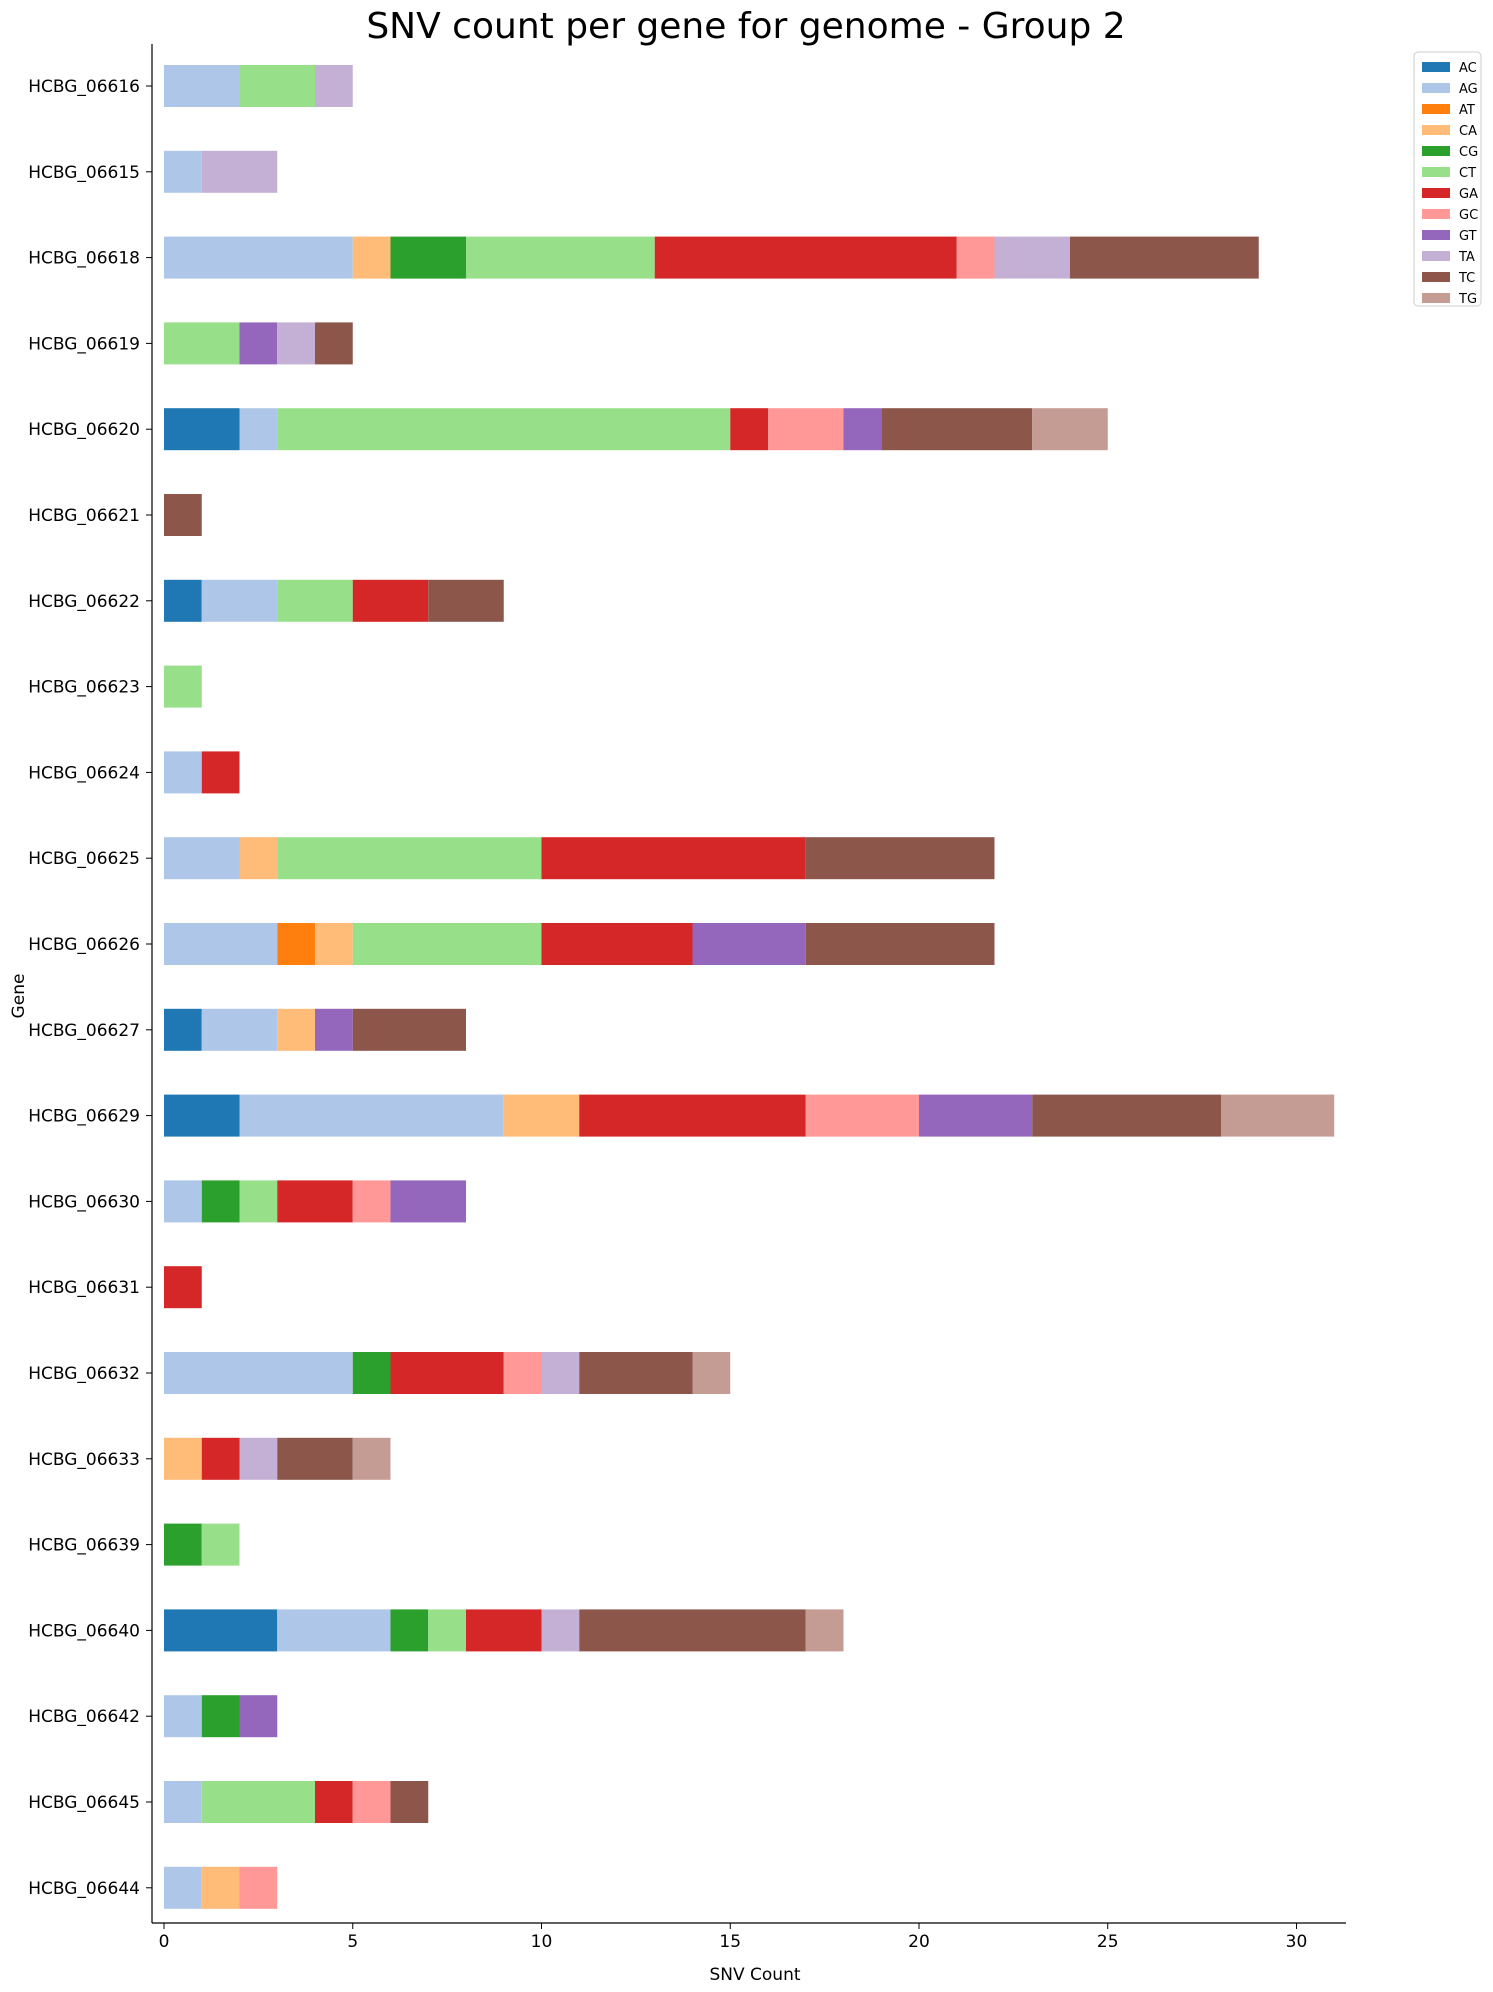 The width and height of the screenshot is (1493, 1992). Describe the element at coordinates (334, 944) in the screenshot. I see `bar-HCBG_06626-CA` at that location.